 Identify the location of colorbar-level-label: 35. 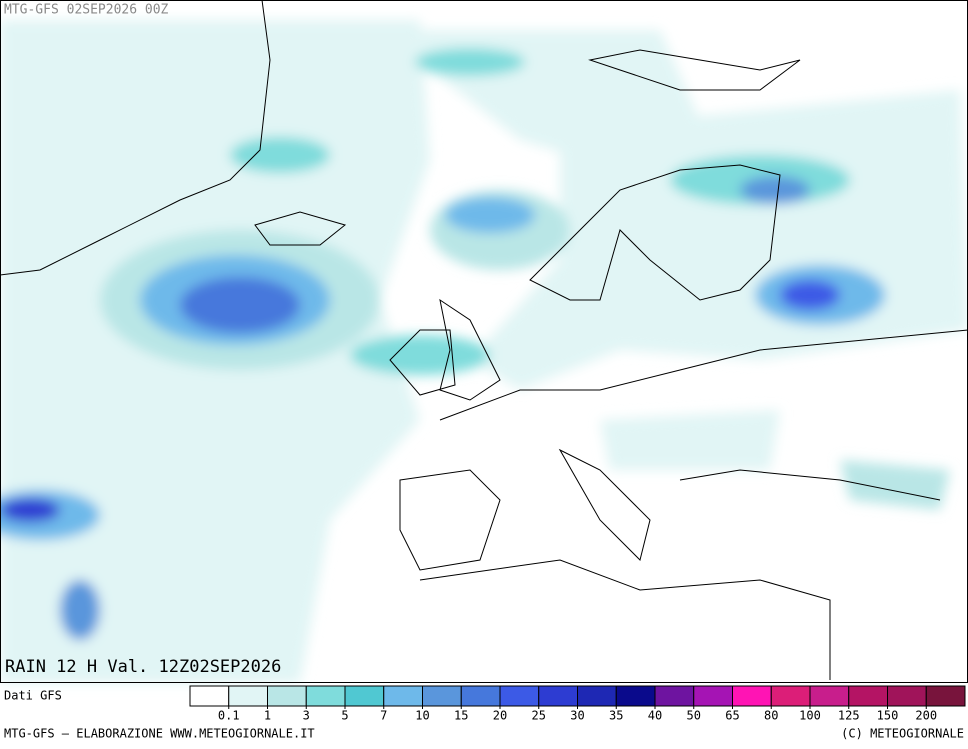
(616, 716).